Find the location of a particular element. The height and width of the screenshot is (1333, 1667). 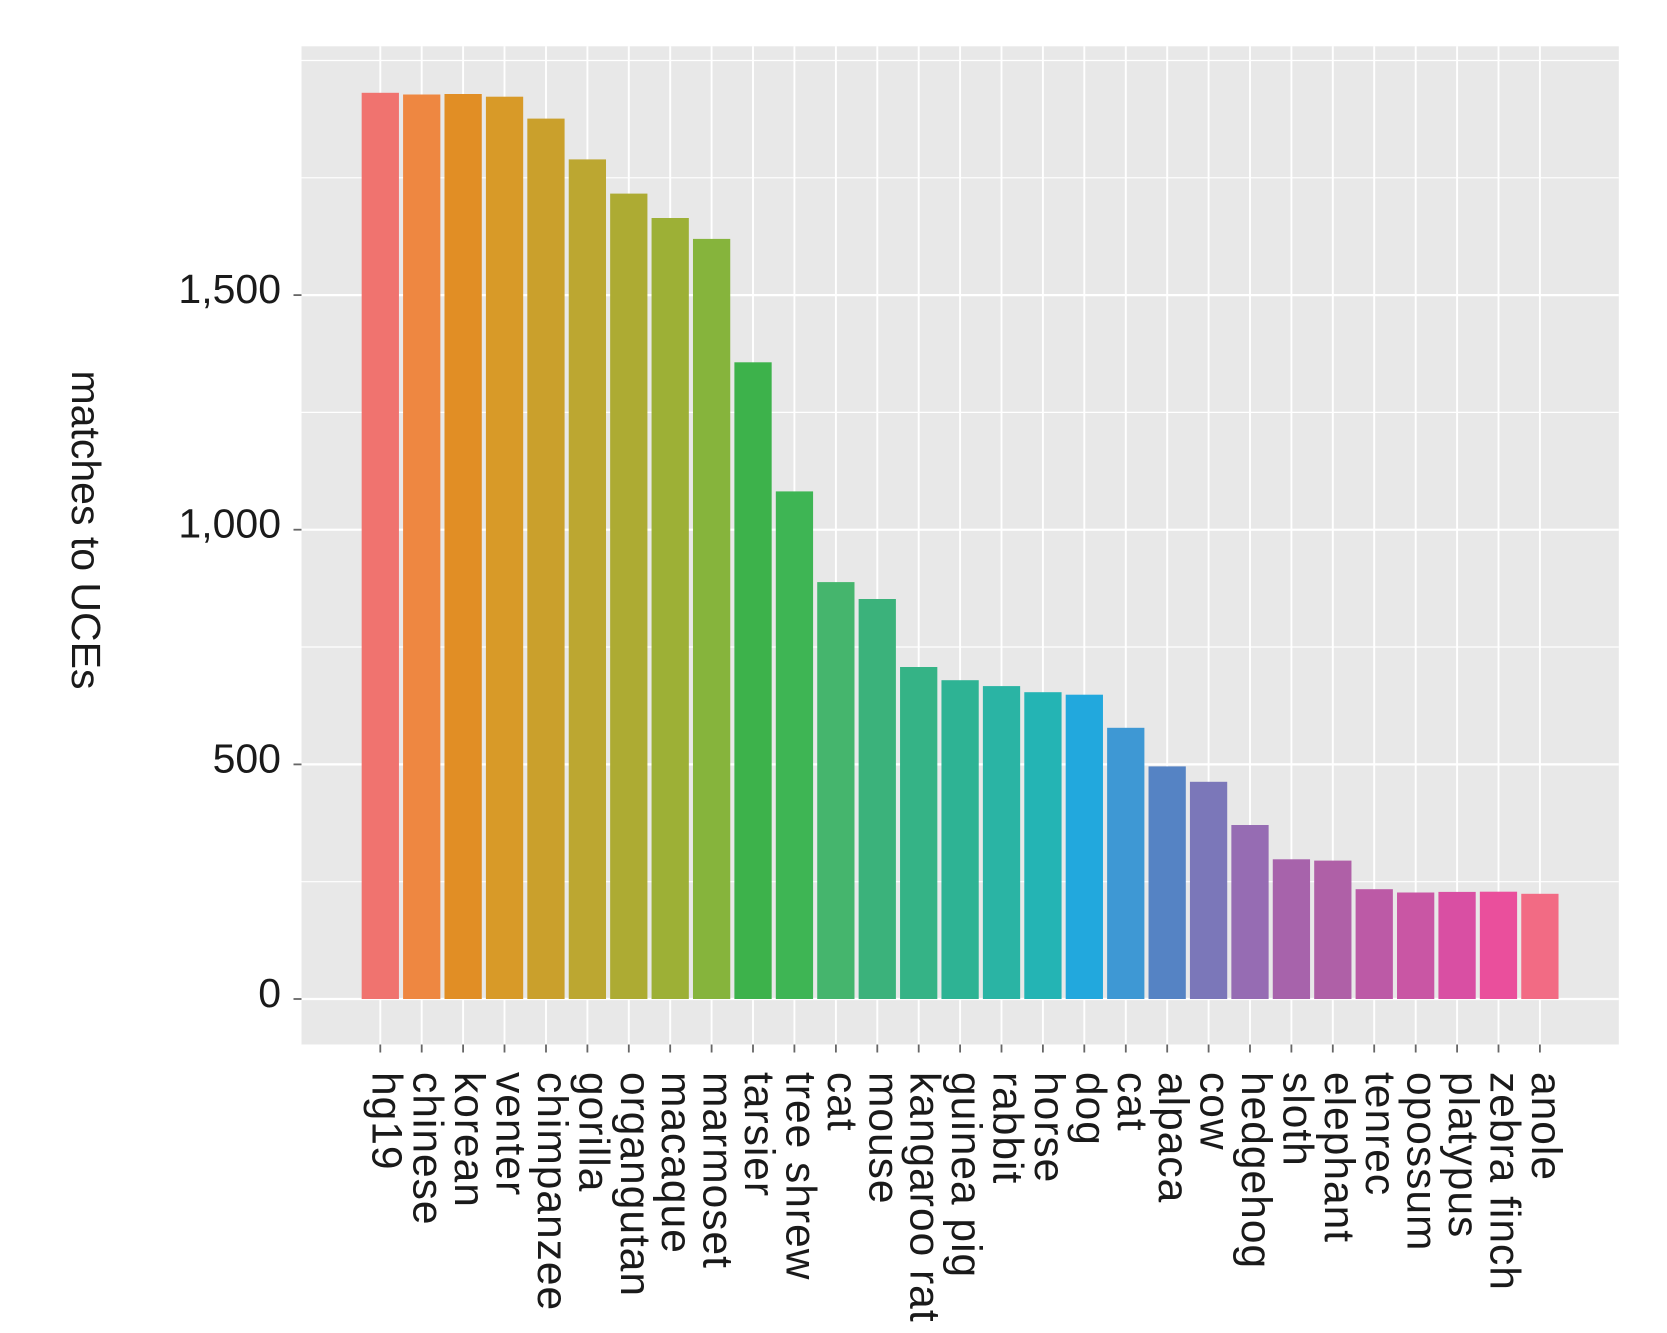

svg-text: kangaroo rat is located at coordinates (924, 1197).